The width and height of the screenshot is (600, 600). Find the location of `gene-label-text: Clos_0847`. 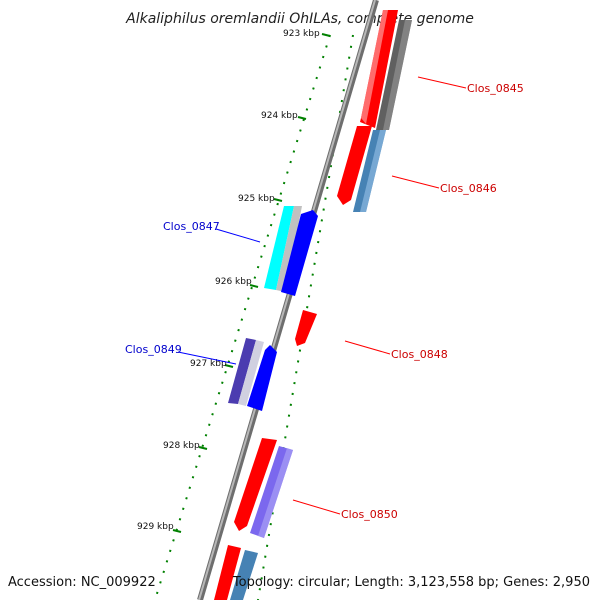

gene-label-text: Clos_0847 is located at coordinates (191, 226).